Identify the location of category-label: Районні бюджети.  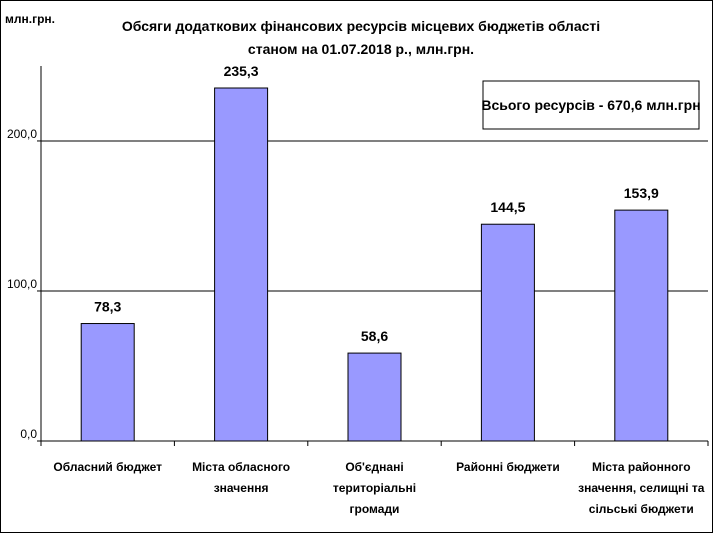
(508, 467).